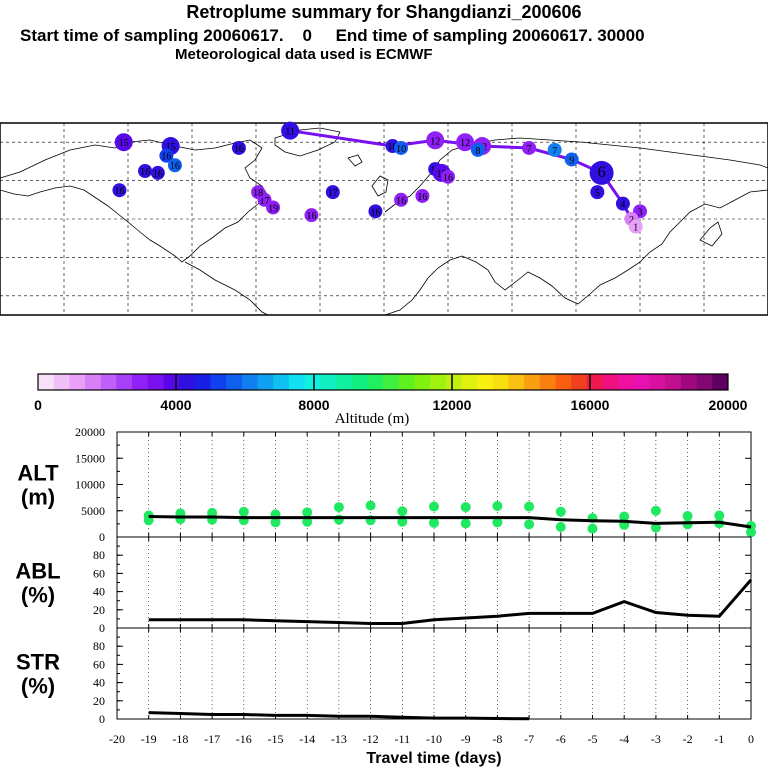 This screenshot has height=768, width=768. What do you see at coordinates (631, 220) in the screenshot?
I see `plume-marker-label: 2` at bounding box center [631, 220].